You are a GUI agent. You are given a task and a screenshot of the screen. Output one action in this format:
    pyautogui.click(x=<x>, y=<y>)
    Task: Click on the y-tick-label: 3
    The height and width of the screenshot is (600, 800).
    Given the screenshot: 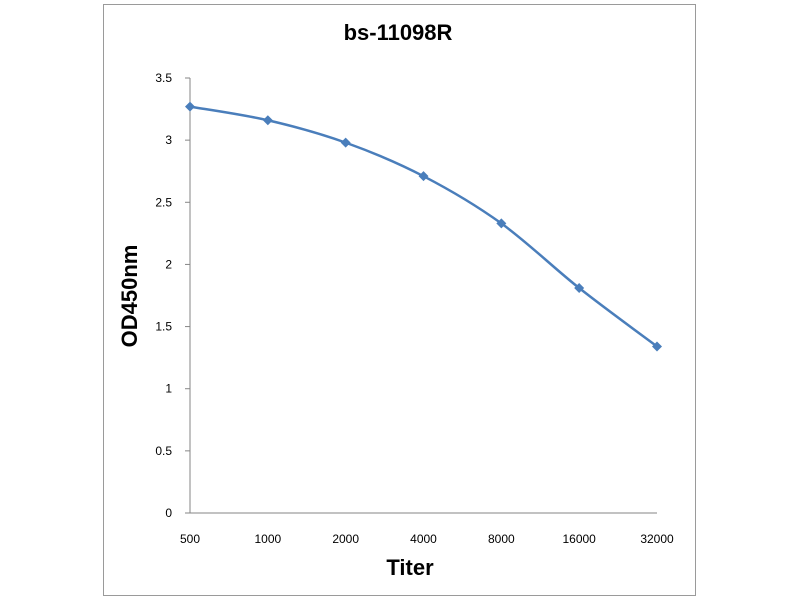 What is the action you would take?
    pyautogui.click(x=168, y=140)
    